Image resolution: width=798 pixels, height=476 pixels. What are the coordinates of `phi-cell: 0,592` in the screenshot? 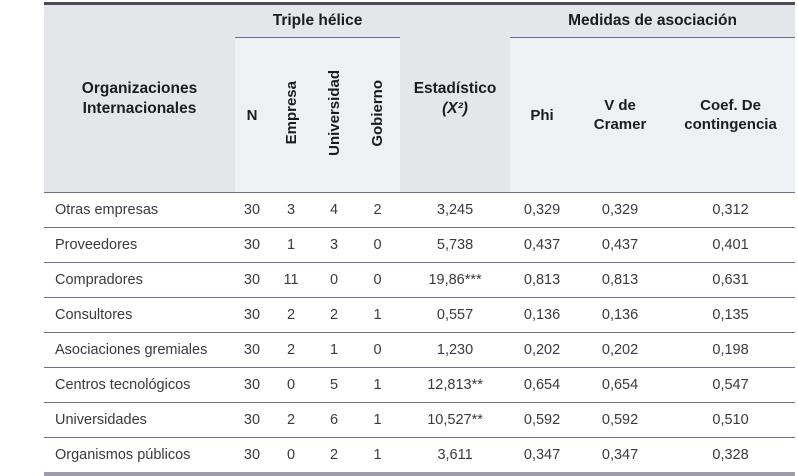 It's located at (542, 420).